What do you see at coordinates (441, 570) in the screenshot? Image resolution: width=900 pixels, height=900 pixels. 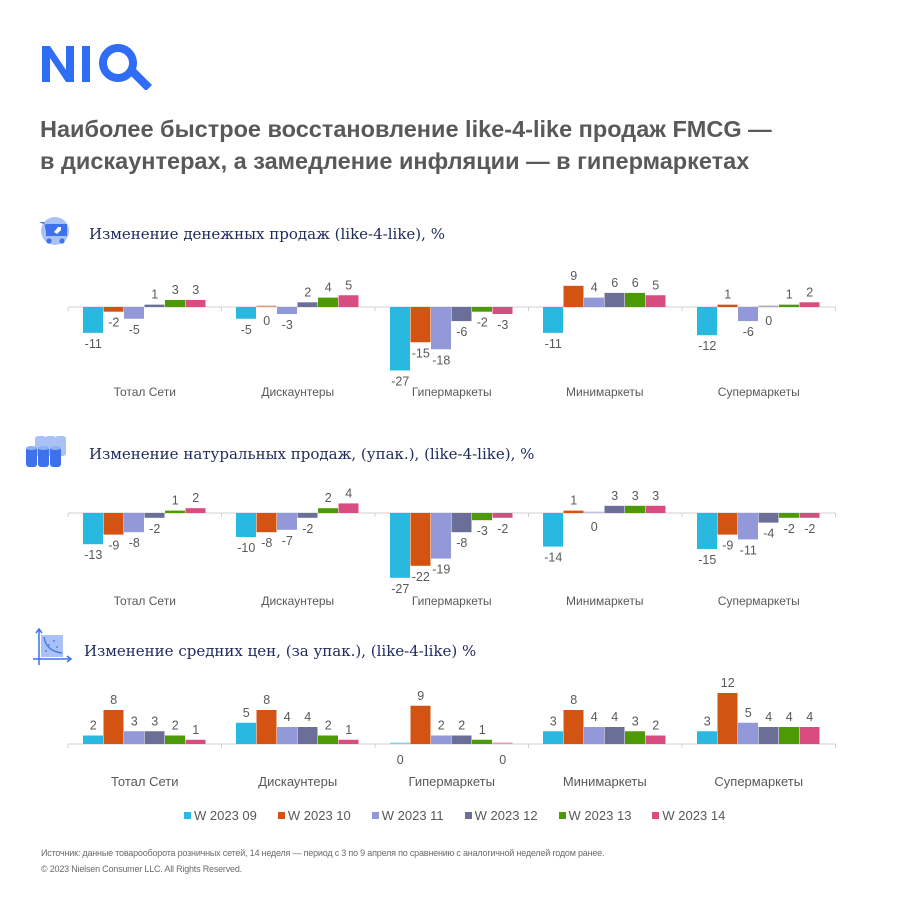 I see `data-label: -19` at bounding box center [441, 570].